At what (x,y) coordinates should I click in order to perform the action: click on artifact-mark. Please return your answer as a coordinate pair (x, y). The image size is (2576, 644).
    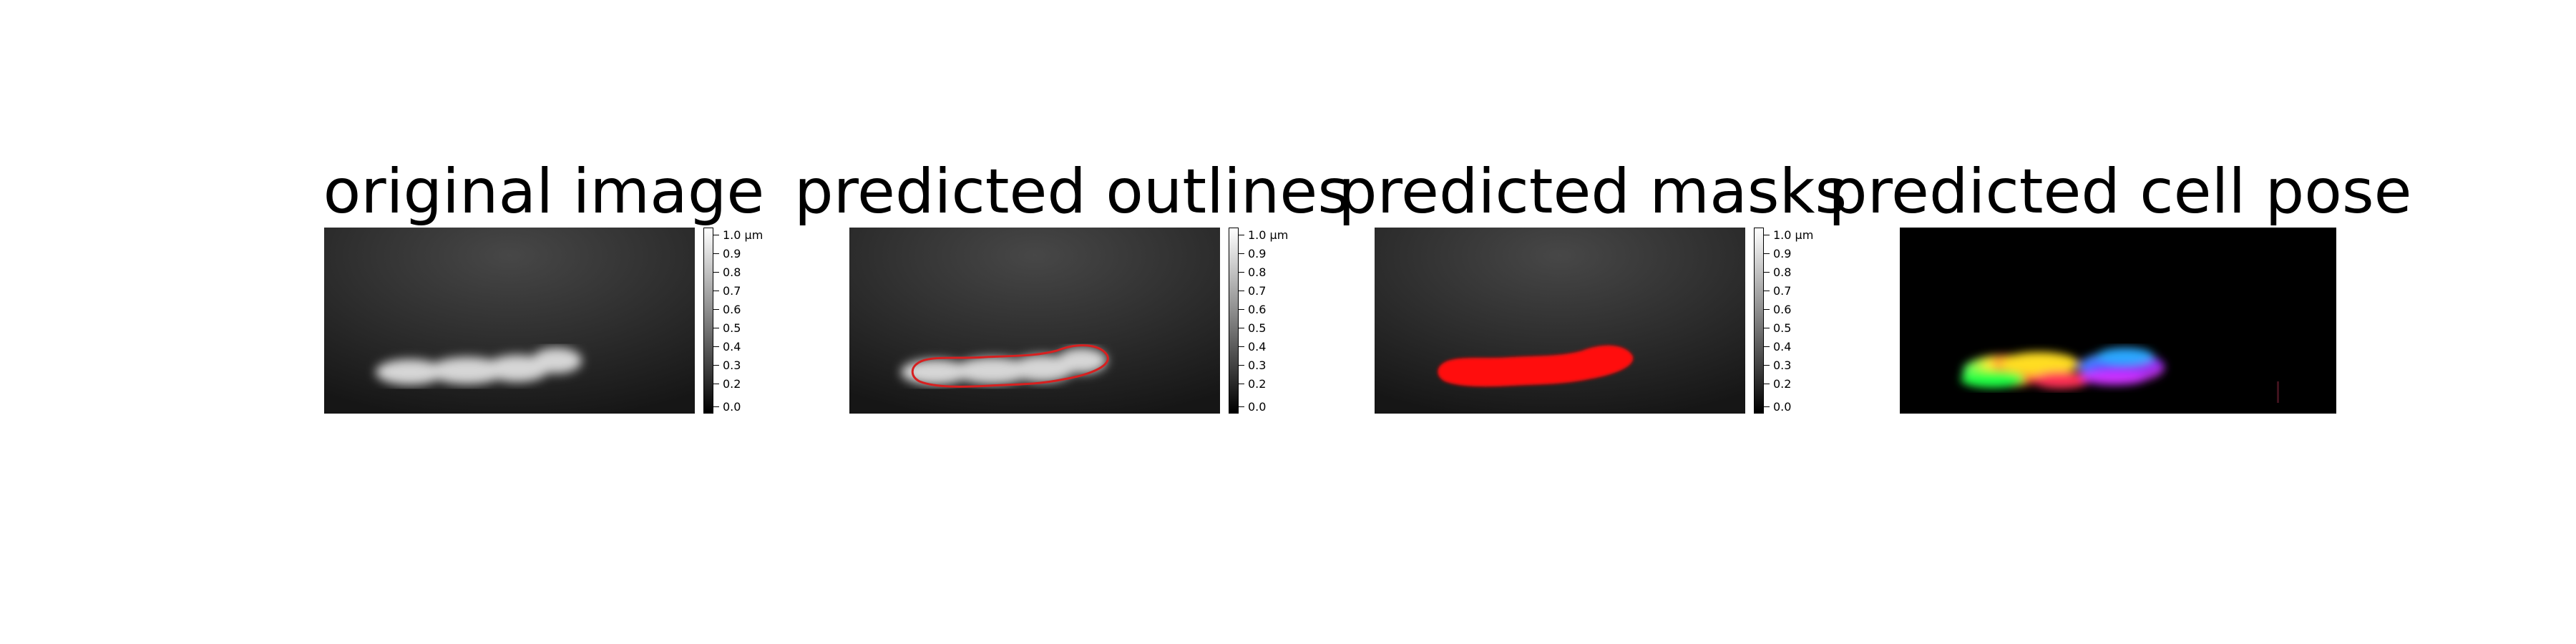
    Looking at the image, I should click on (2278, 392).